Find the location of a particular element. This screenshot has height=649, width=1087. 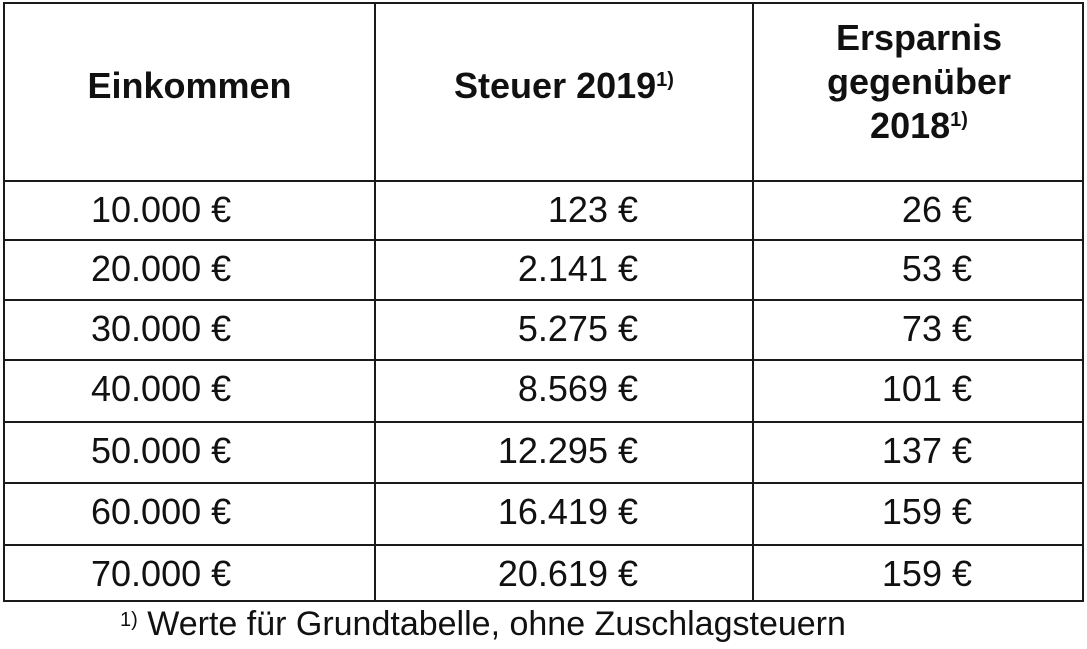

tax-cell: 8.569 € is located at coordinates (577, 388).